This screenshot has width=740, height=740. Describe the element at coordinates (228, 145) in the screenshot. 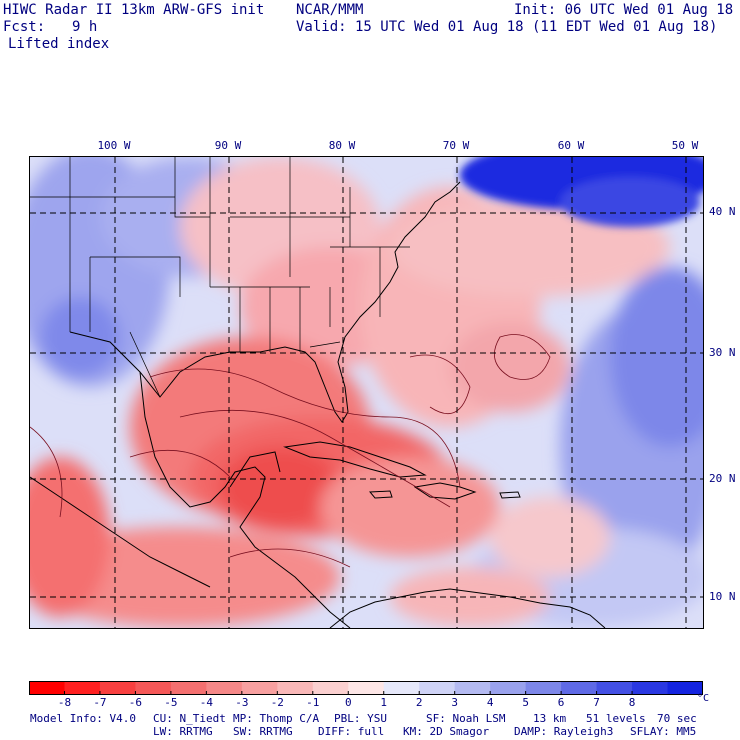

I see `lon-label-90w: 90 W` at that location.